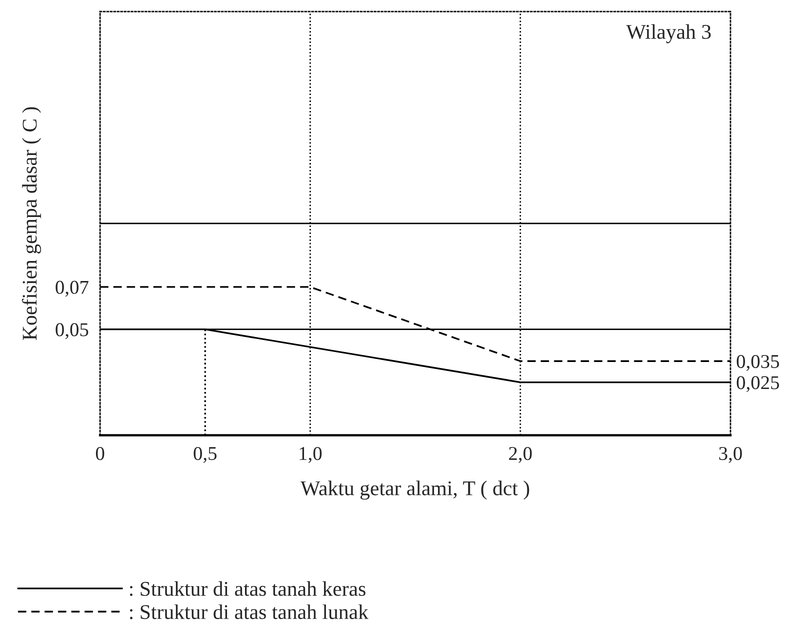 The height and width of the screenshot is (642, 788). Describe the element at coordinates (248, 588) in the screenshot. I see `legend-label: : Struktur di atas tanah keras` at that location.